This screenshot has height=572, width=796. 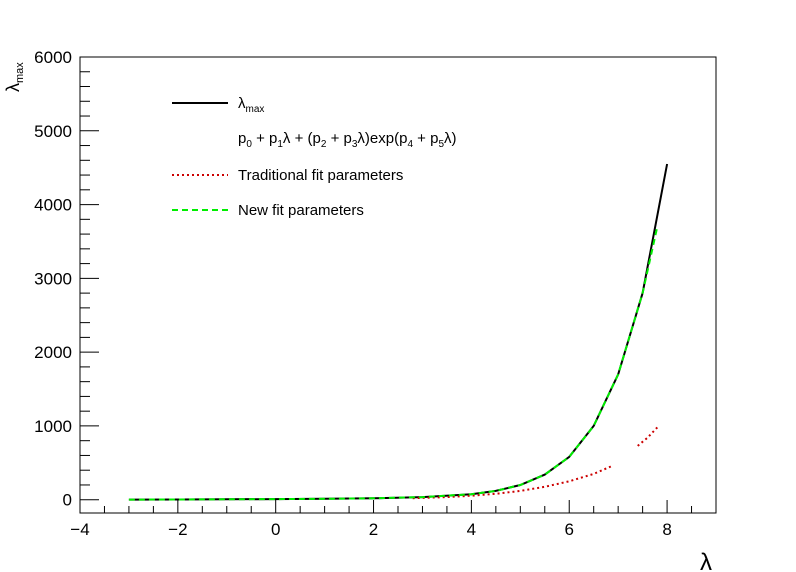 I want to click on x-tick-label: −2, so click(x=177, y=529).